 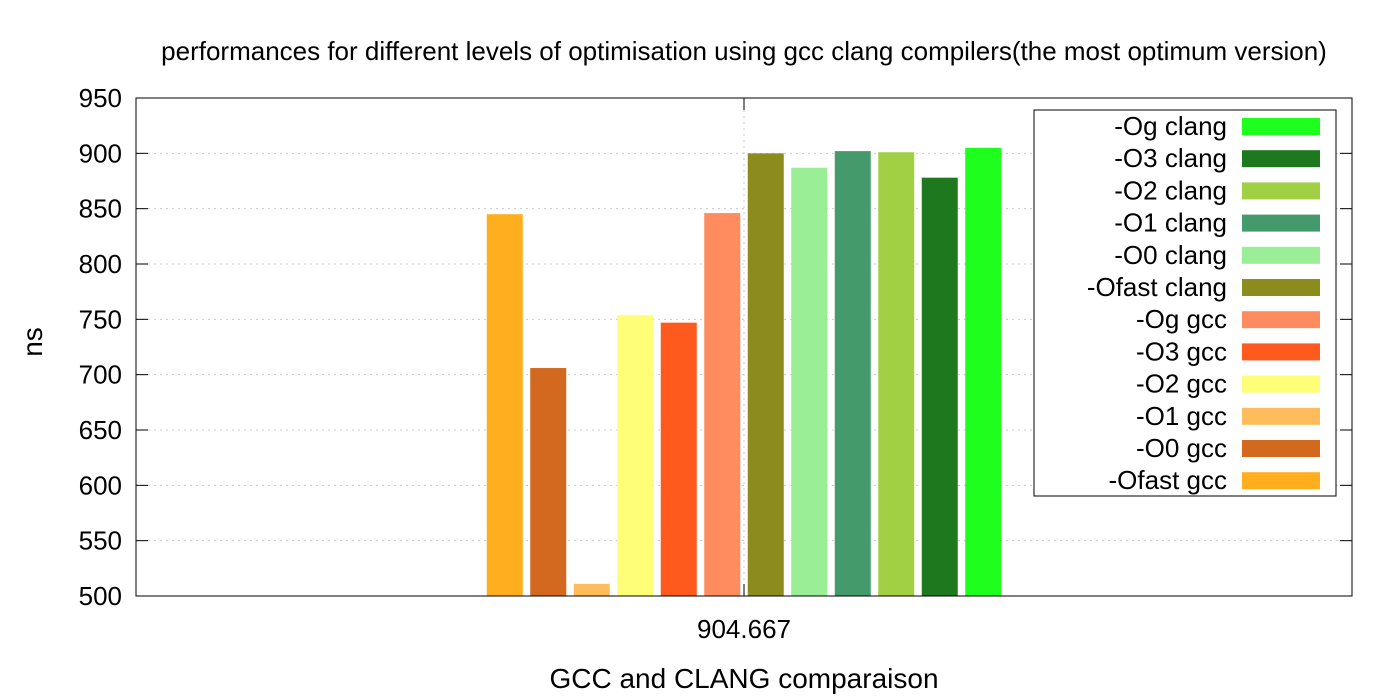 I want to click on legend-label: -O1 clang, so click(x=1170, y=223).